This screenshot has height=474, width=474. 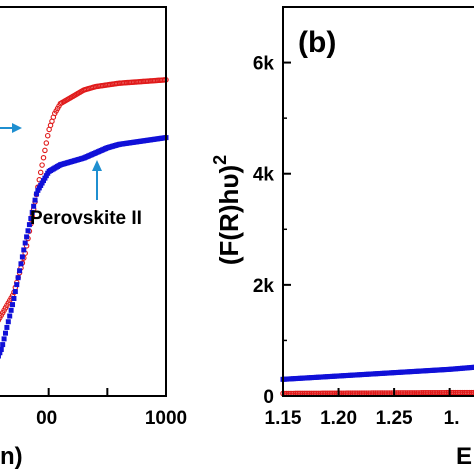 What do you see at coordinates (111, 418) in the screenshot?
I see `panel-a-tick-labels: 00 1000` at bounding box center [111, 418].